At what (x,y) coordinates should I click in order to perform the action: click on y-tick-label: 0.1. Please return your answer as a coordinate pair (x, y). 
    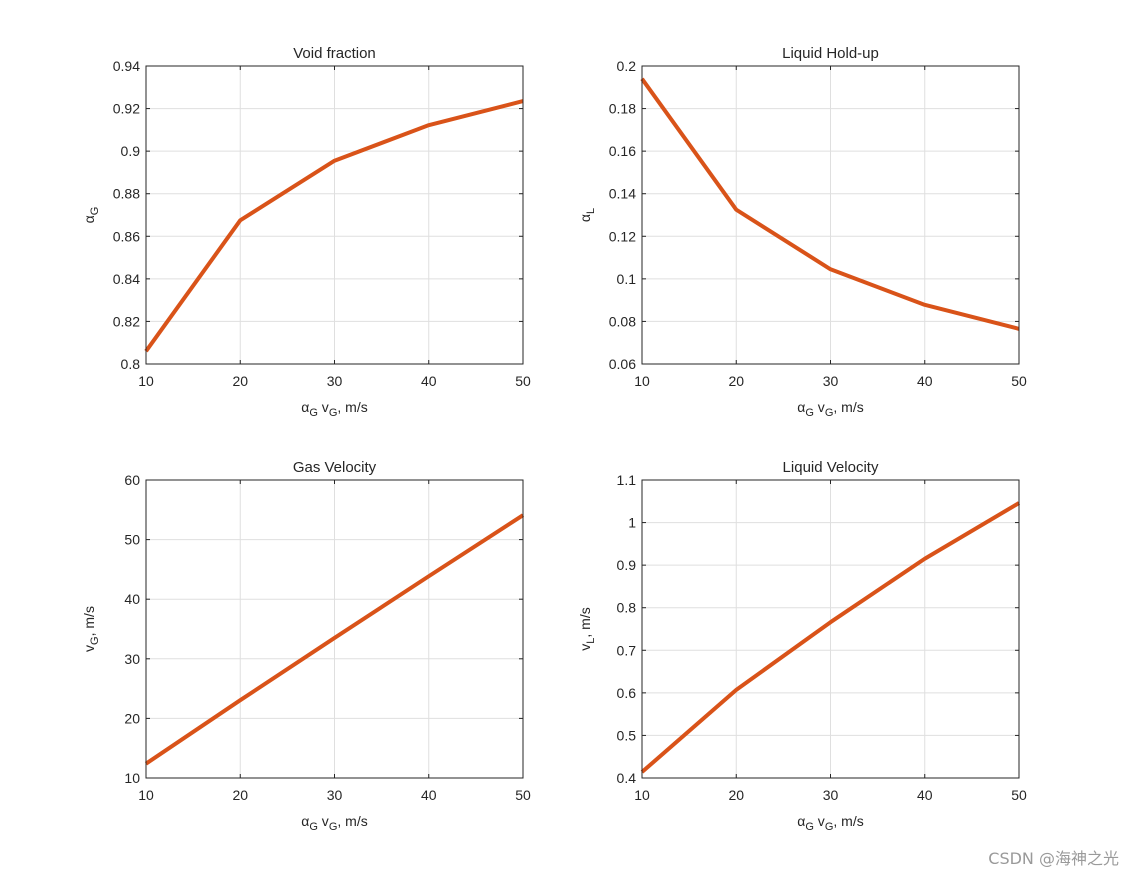
    Looking at the image, I should click on (627, 279).